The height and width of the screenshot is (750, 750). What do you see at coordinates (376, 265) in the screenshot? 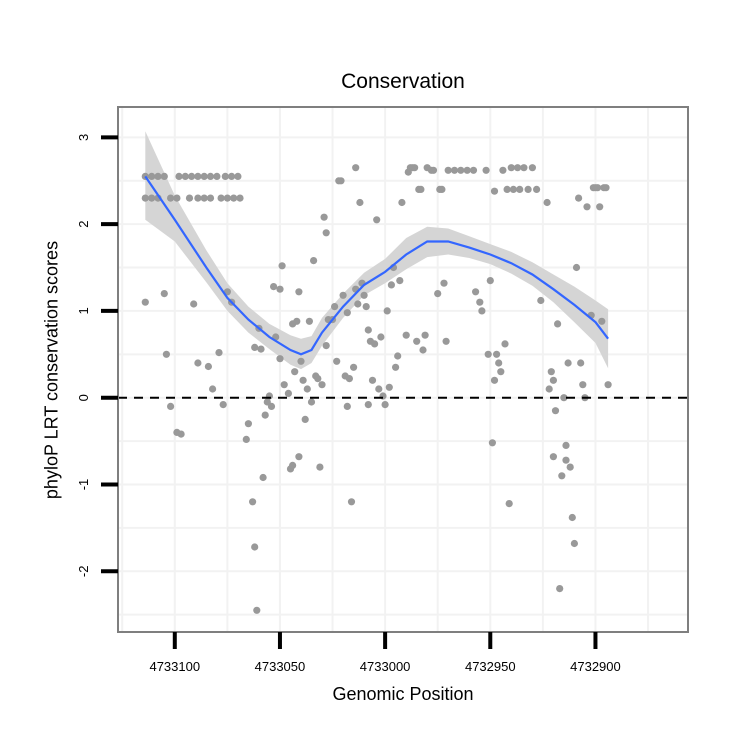
I see `smooth-line` at bounding box center [376, 265].